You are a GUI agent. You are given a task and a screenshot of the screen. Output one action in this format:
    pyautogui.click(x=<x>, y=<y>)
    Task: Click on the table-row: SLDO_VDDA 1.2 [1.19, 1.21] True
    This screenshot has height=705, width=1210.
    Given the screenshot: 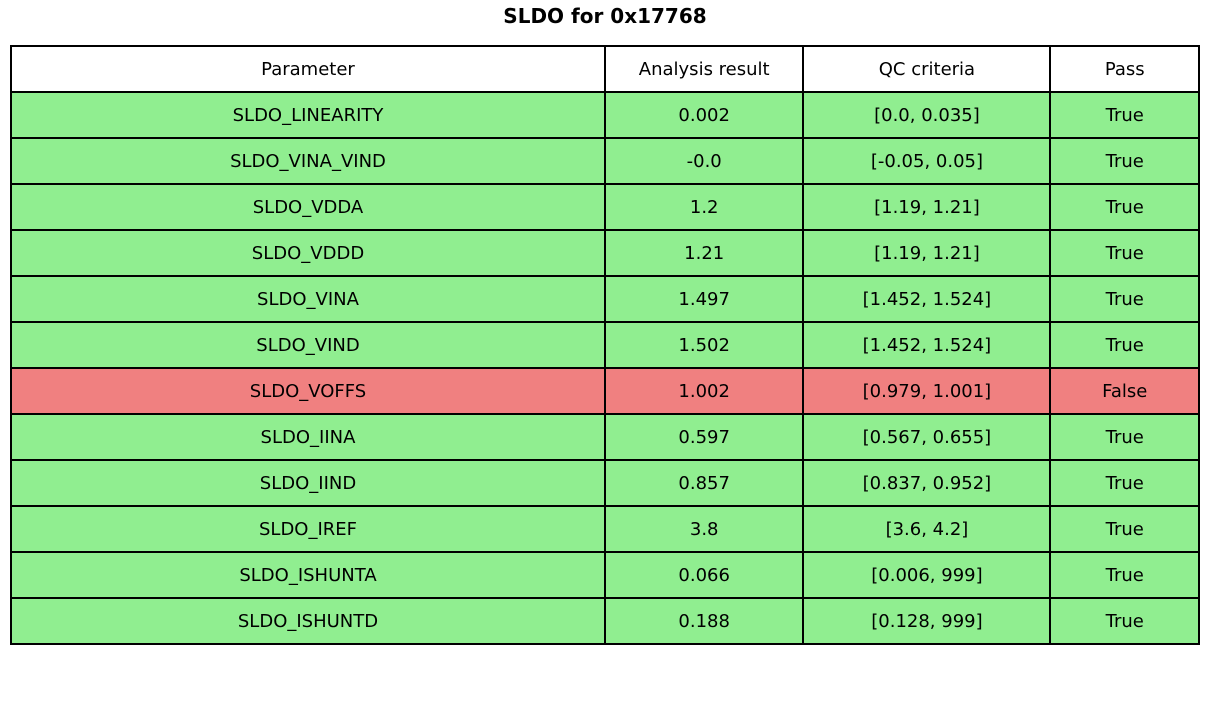 What is the action you would take?
    pyautogui.click(x=605, y=207)
    